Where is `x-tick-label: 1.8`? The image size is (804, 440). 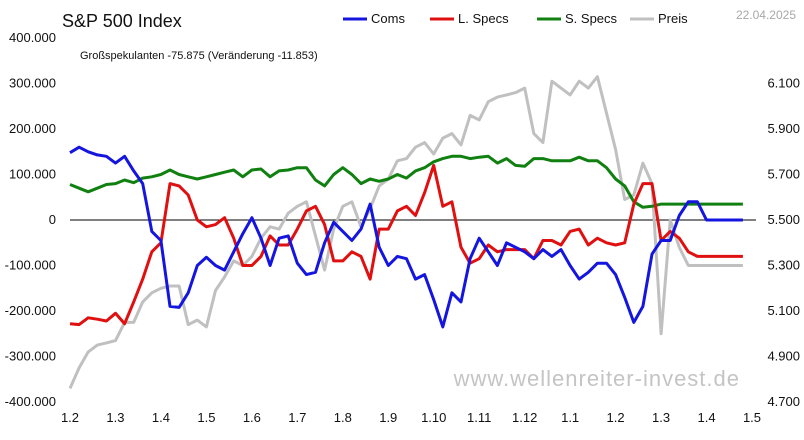
x-tick-label: 1.8 is located at coordinates (343, 417).